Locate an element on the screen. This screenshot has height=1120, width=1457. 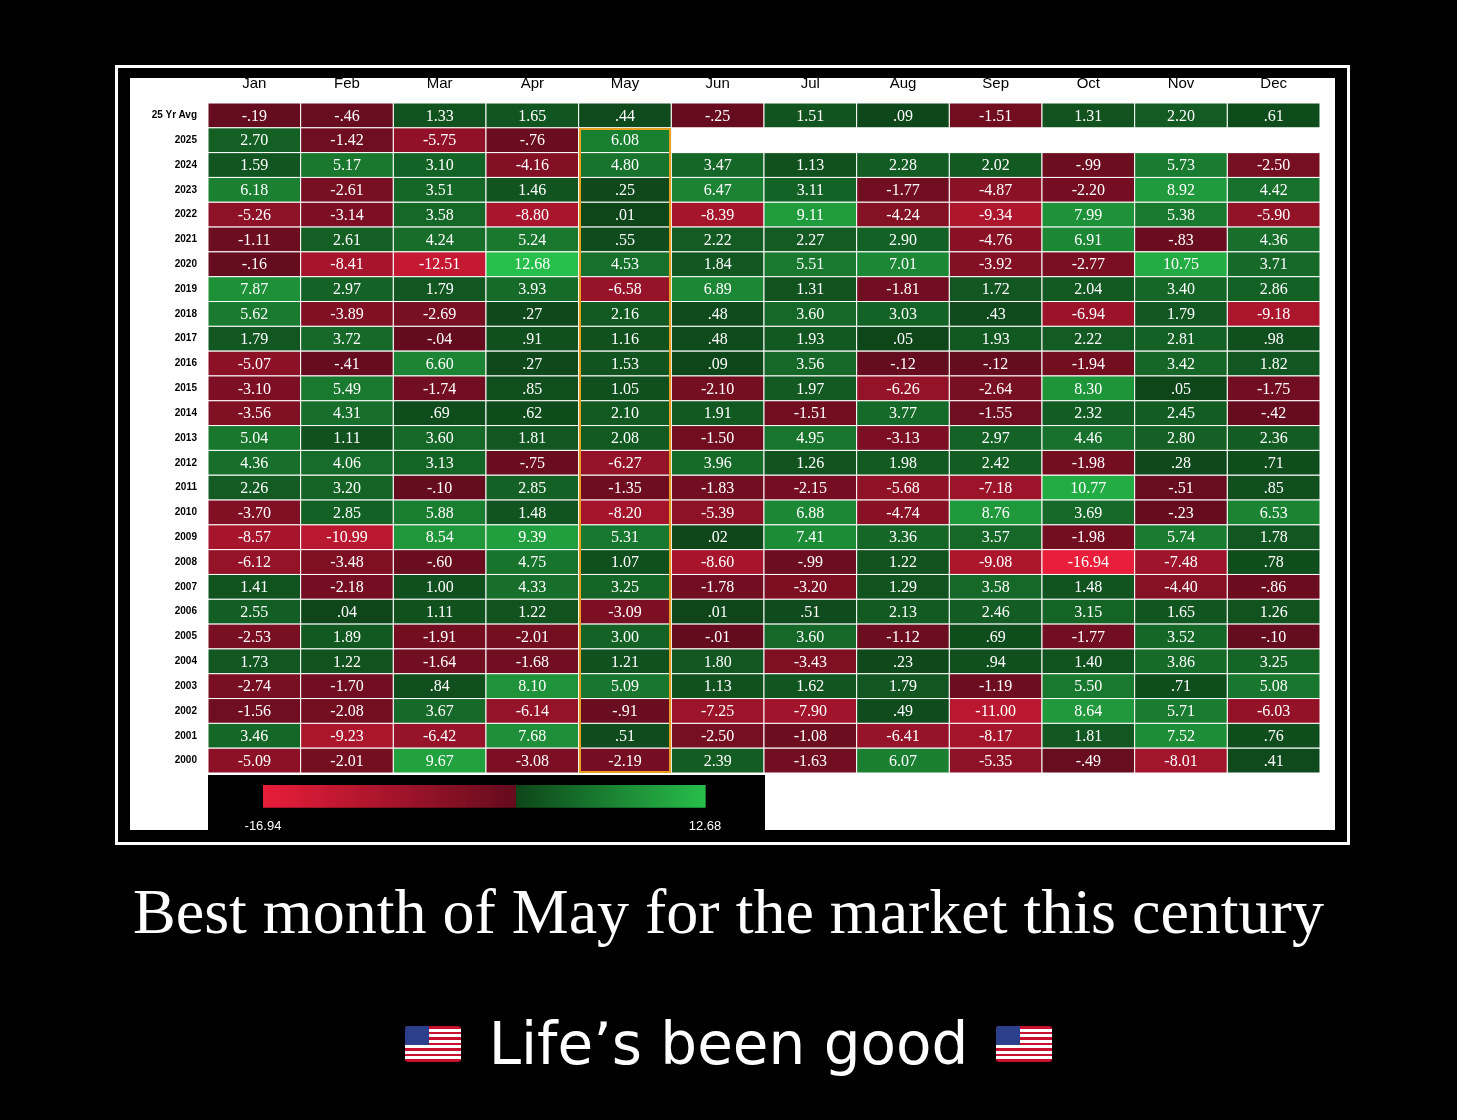
data-label: -1.56 is located at coordinates (254, 711).